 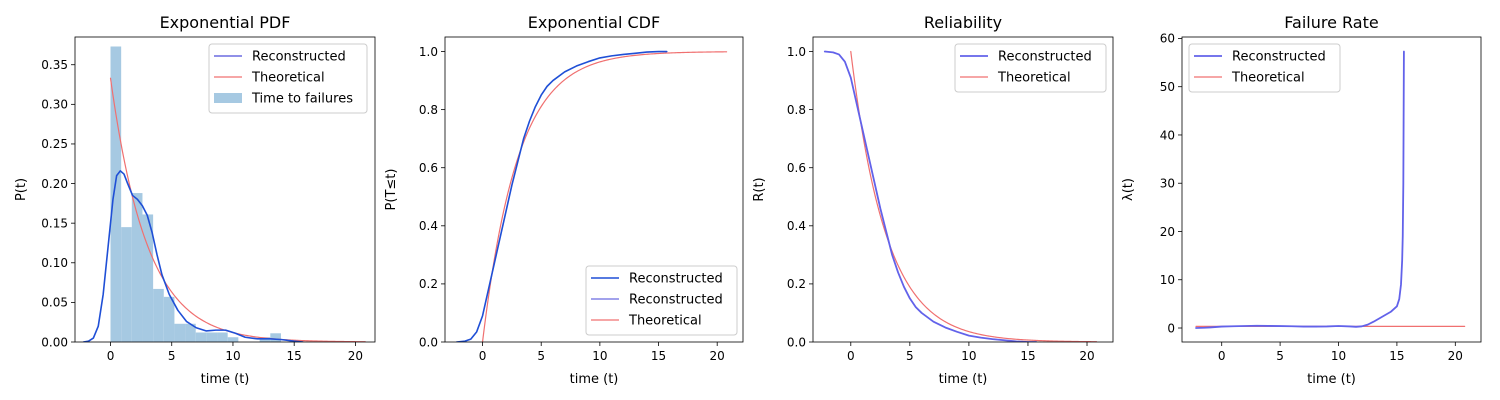 What do you see at coordinates (54, 65) in the screenshot?
I see `y-tick-label: 0.35` at bounding box center [54, 65].